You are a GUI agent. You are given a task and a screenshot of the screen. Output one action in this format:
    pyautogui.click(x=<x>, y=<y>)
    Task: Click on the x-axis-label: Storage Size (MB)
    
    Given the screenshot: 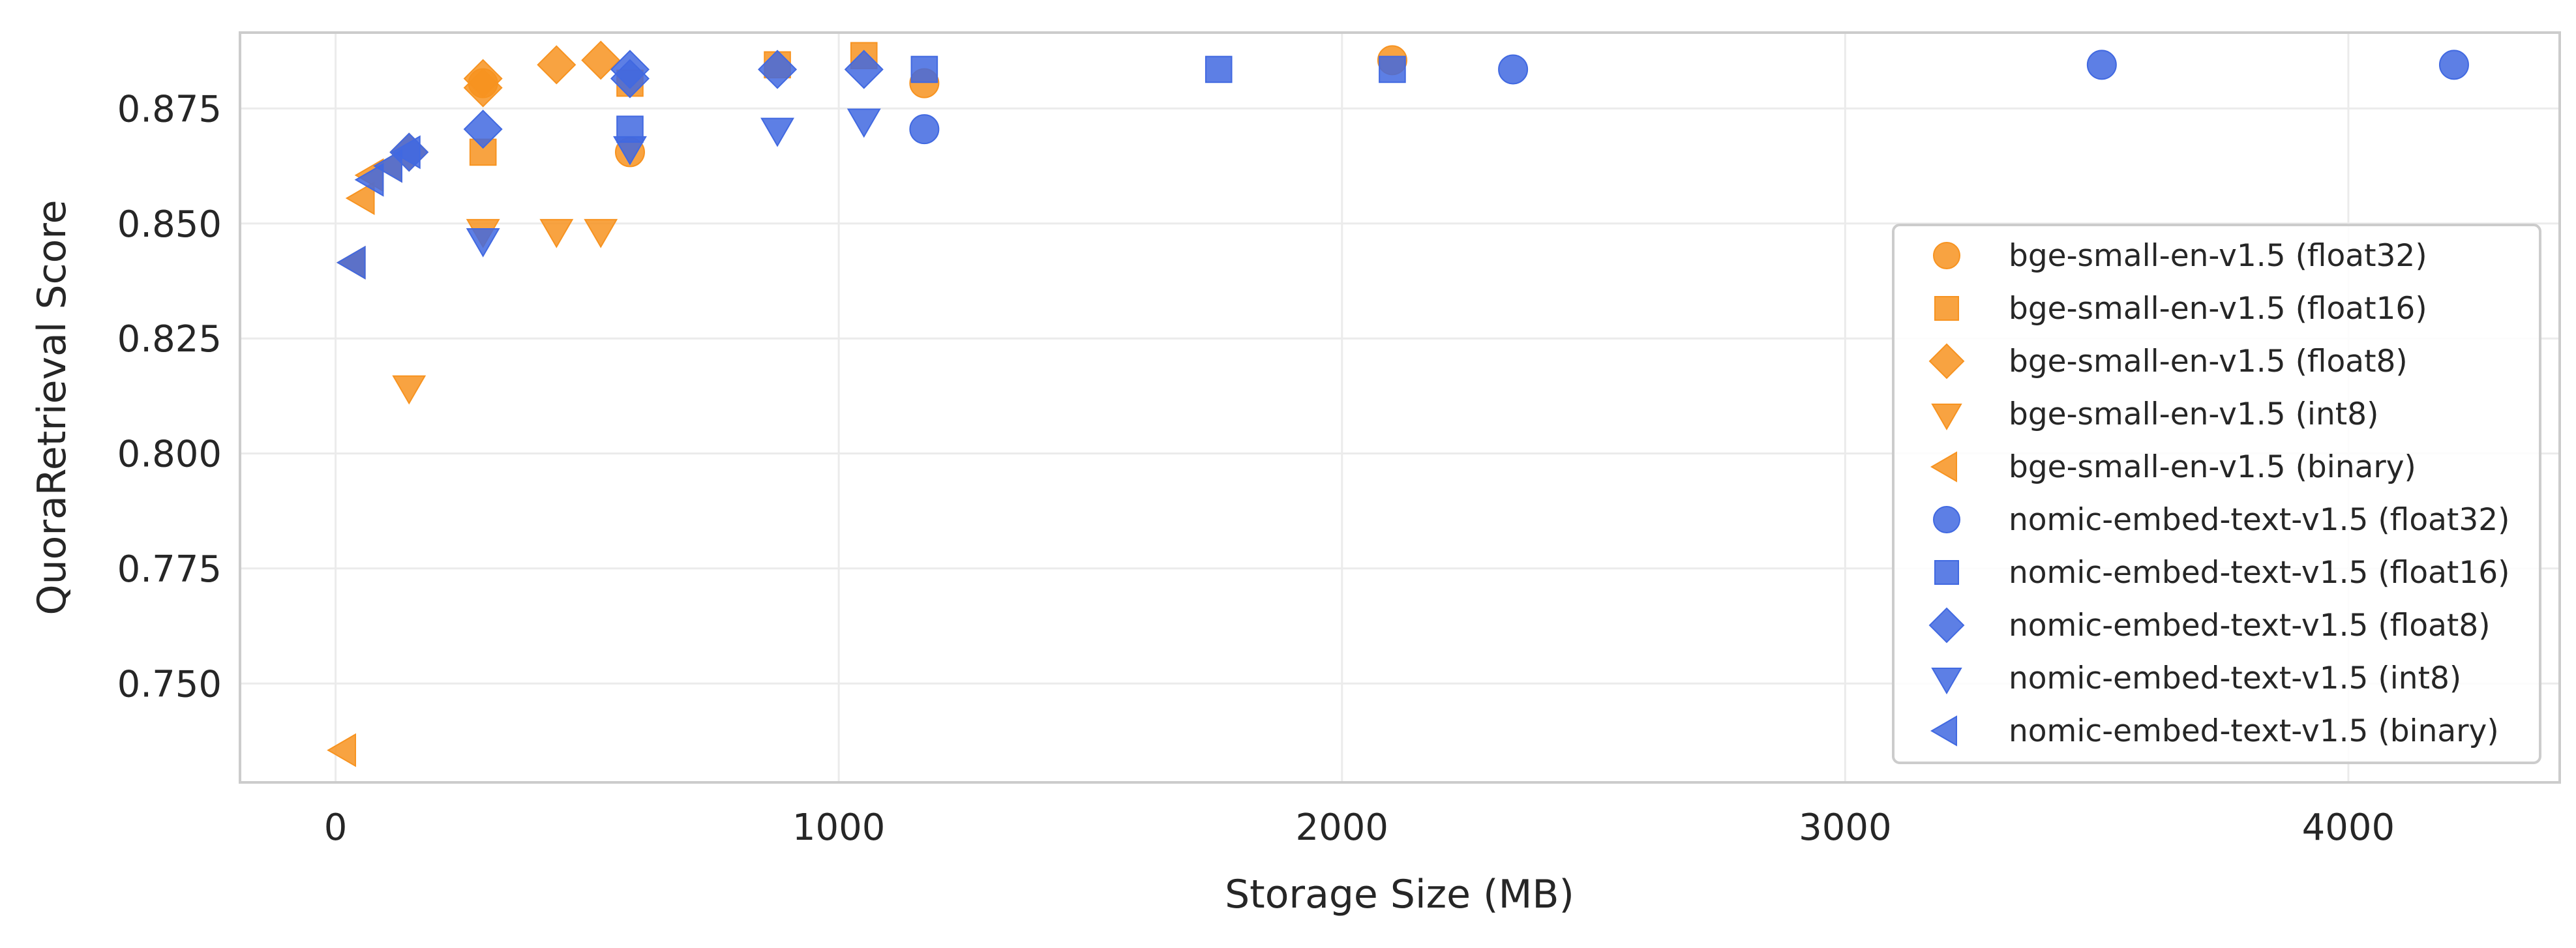 What is the action you would take?
    pyautogui.click(x=1399, y=894)
    